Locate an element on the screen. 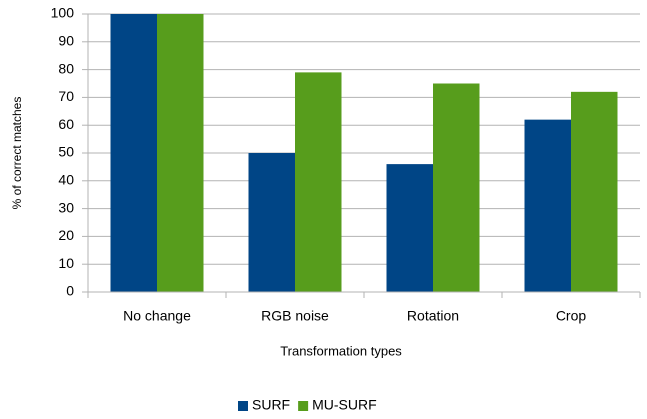  x-tick-label: No change is located at coordinates (157, 316).